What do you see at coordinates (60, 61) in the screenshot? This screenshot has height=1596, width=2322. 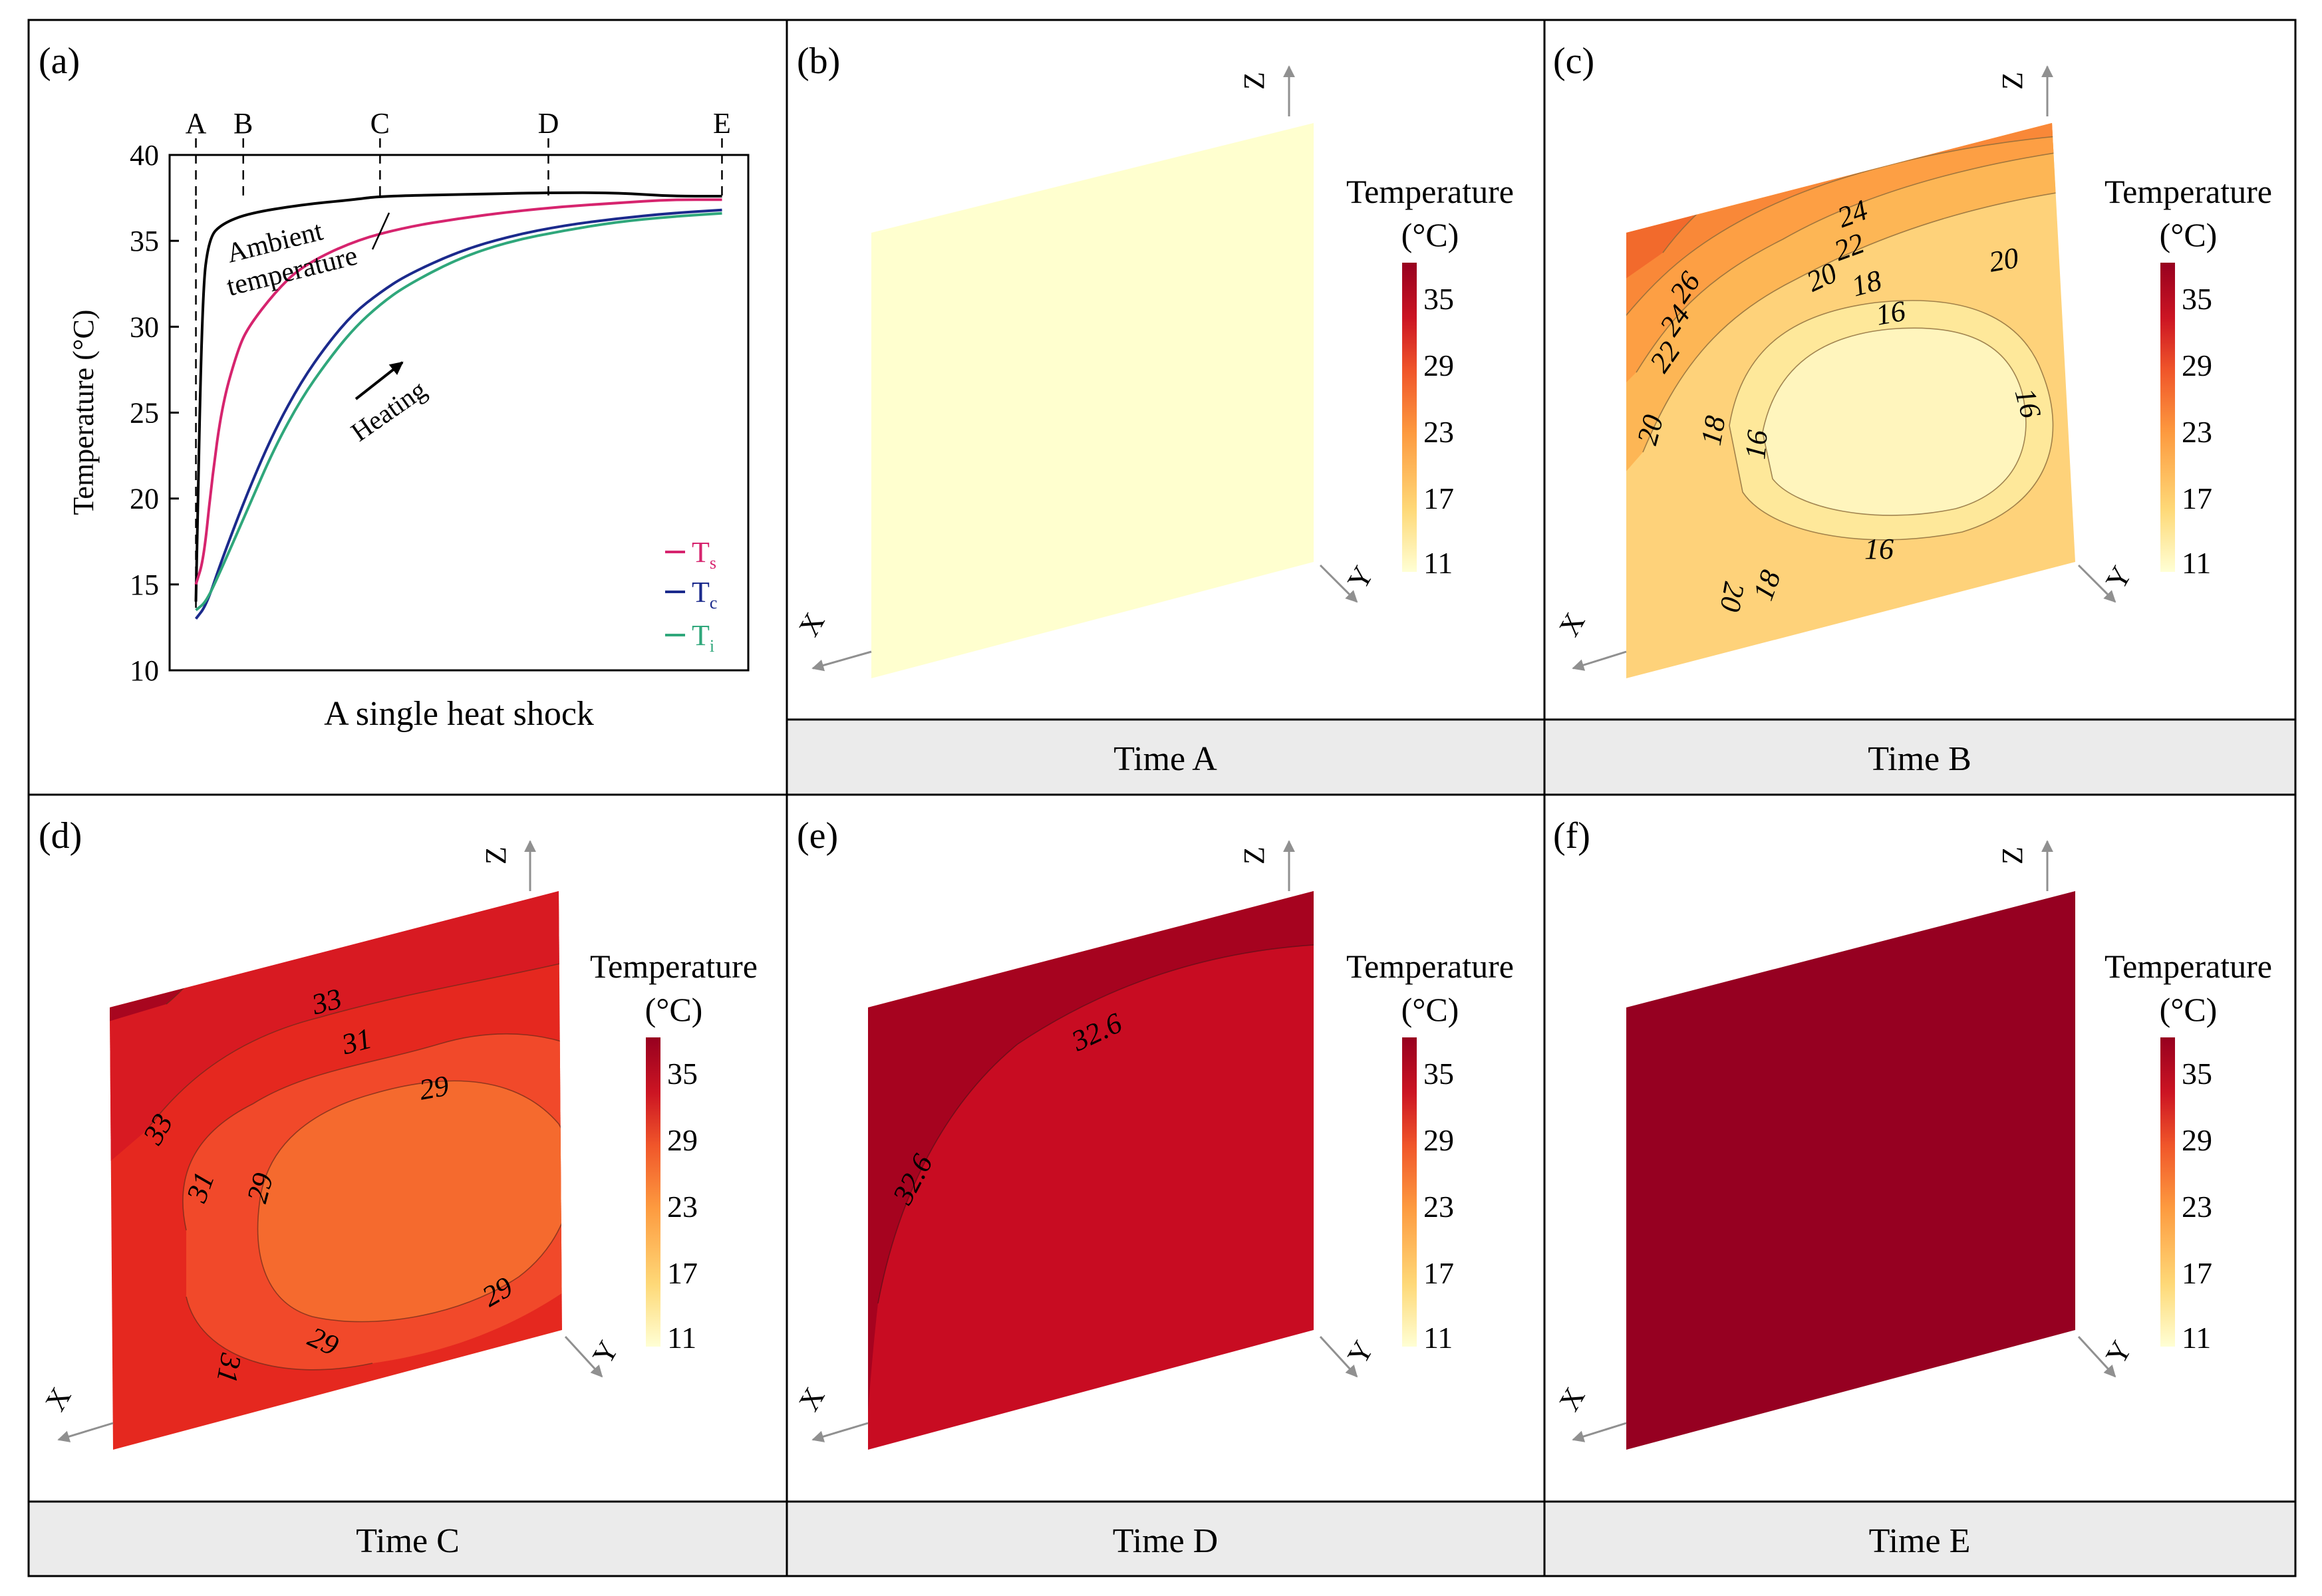 I see `panel-label-a: (a)` at bounding box center [60, 61].